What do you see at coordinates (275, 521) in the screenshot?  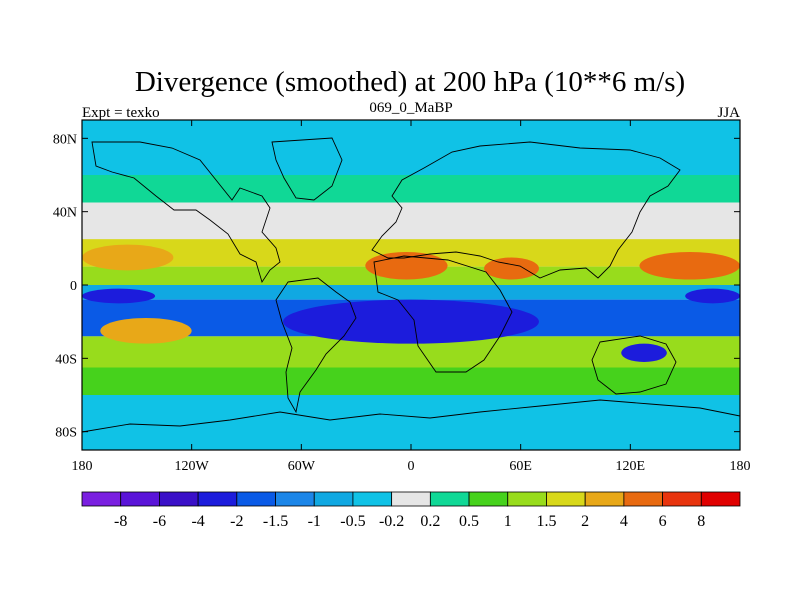 I see `colorbar-label: -1.5` at bounding box center [275, 521].